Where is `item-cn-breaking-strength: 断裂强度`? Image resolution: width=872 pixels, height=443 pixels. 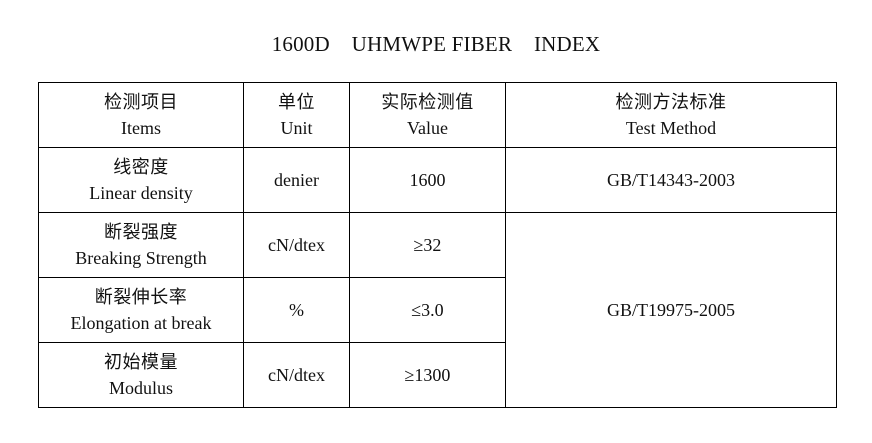 item-cn-breaking-strength: 断裂强度 is located at coordinates (141, 232).